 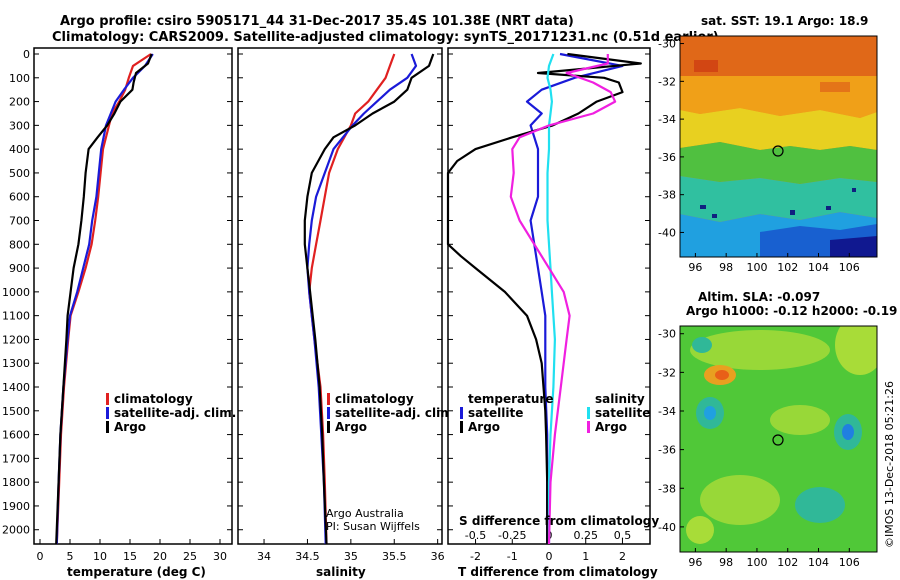 What do you see at coordinates (774, 263) in the screenshot?
I see `sst-x-ticks: 96 98 100 102 104 106` at bounding box center [774, 263].